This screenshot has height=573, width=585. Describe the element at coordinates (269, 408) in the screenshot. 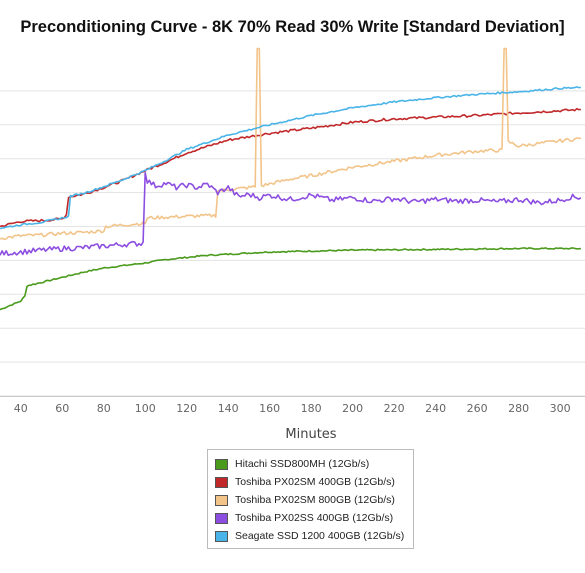

I see `x-tick-label: 160` at that location.